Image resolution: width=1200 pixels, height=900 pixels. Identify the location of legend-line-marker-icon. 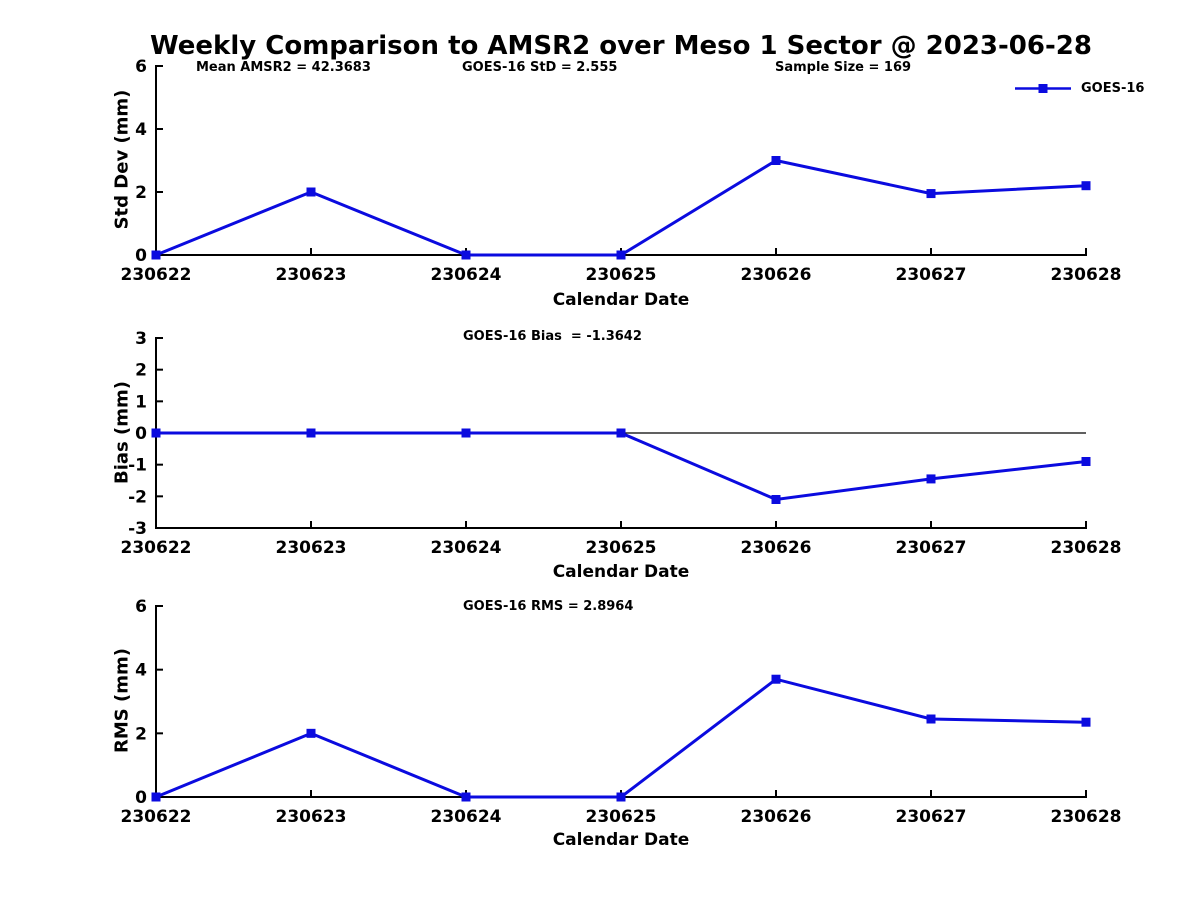
(1043, 88).